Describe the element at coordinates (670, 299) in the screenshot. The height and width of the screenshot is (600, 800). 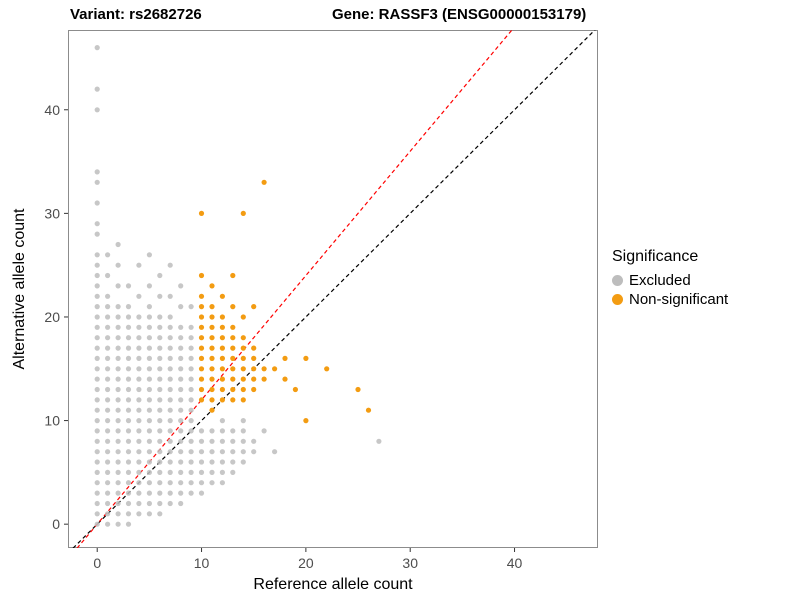
I see `legend-item-nonsignificant: Non-significant` at that location.